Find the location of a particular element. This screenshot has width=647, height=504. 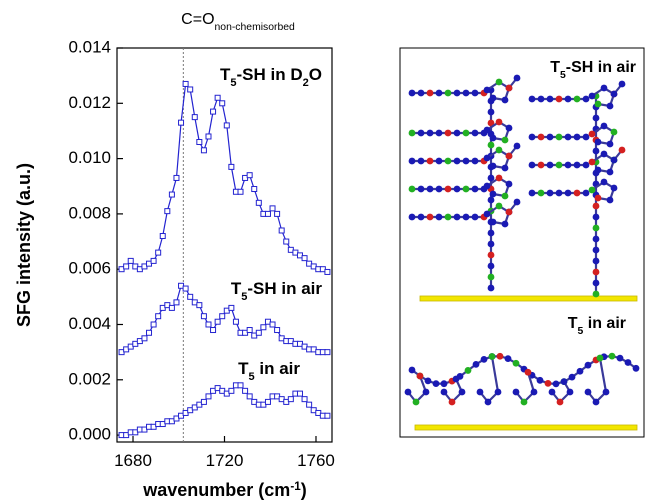

series-label: T5-SH in D2O is located at coordinates (271, 77).